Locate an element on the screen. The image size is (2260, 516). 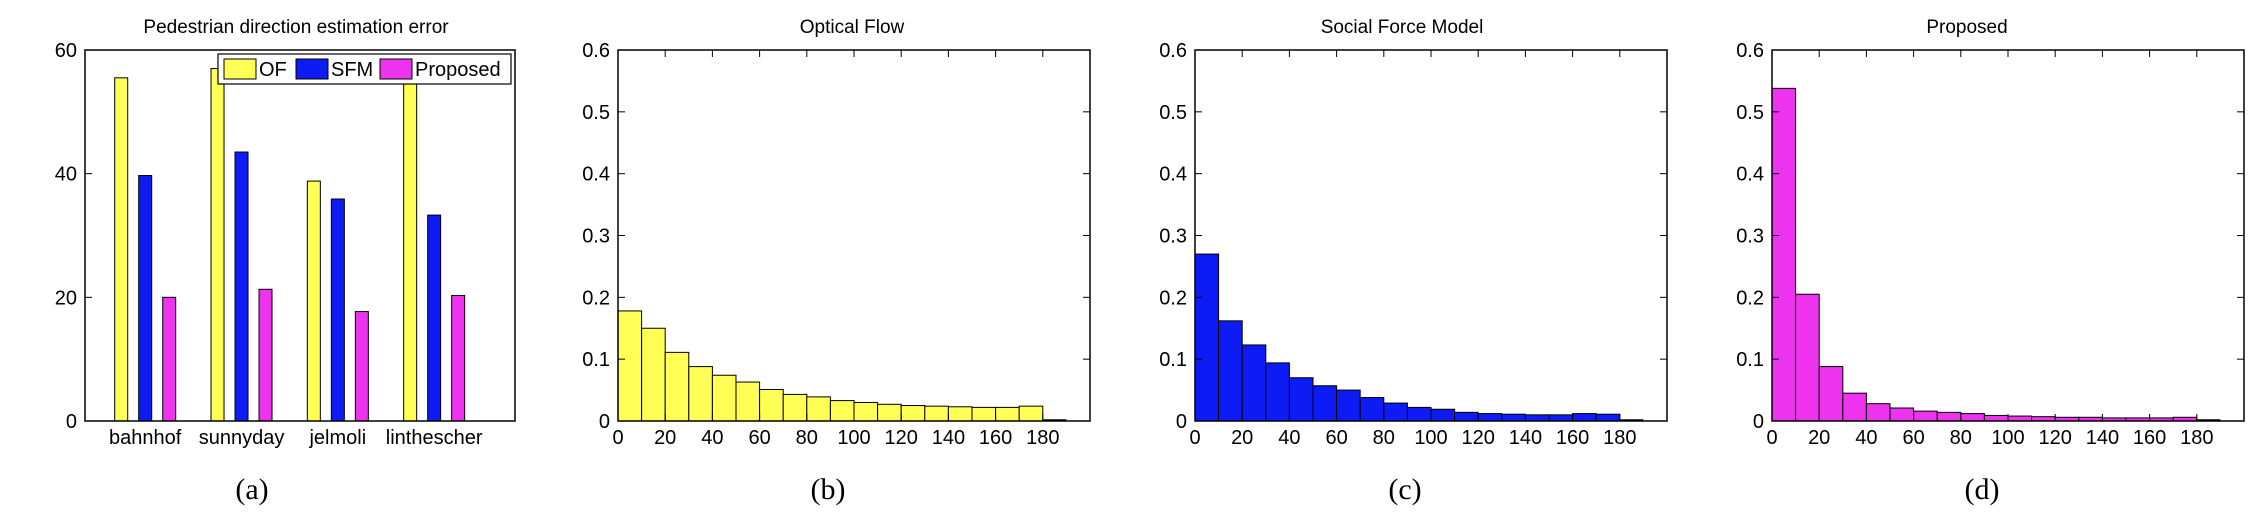
bar-of-jelmoli is located at coordinates (313, 301).